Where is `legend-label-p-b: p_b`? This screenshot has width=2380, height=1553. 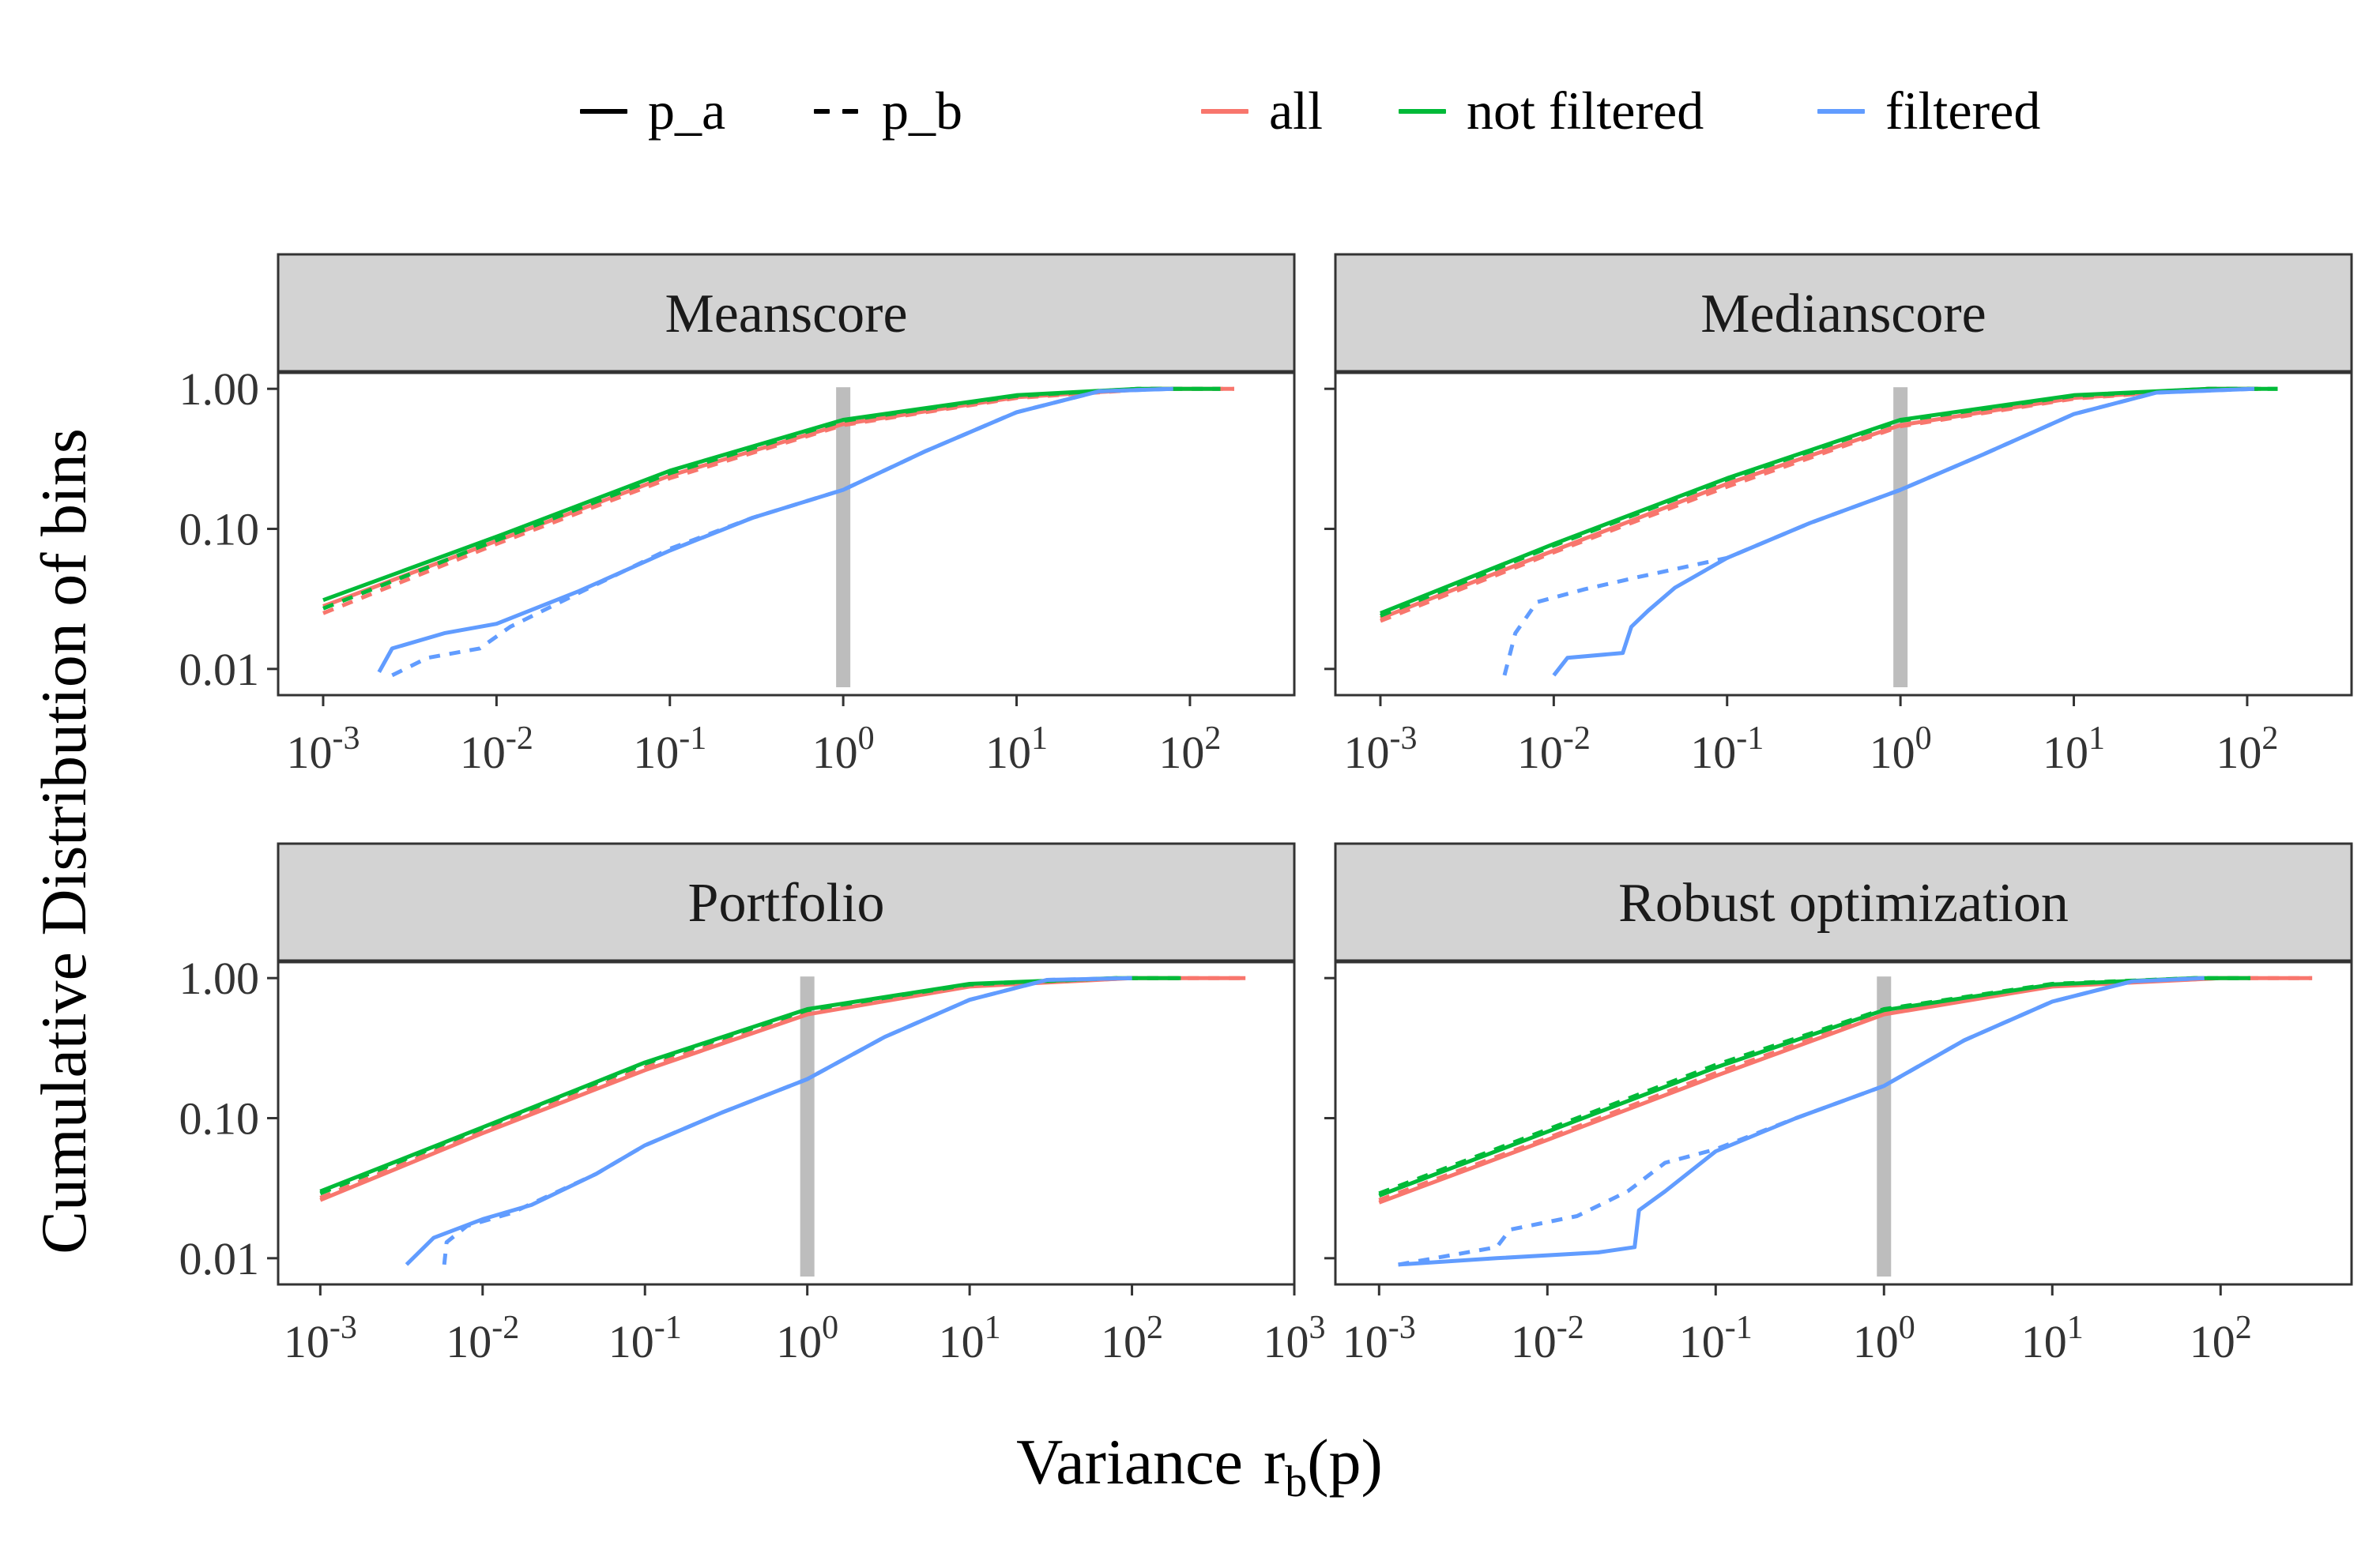
legend-label-p-b: p_b is located at coordinates (922, 110).